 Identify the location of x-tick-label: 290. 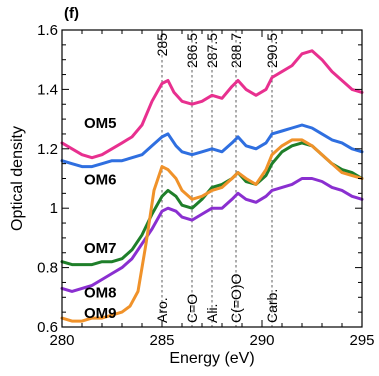
(261, 340).